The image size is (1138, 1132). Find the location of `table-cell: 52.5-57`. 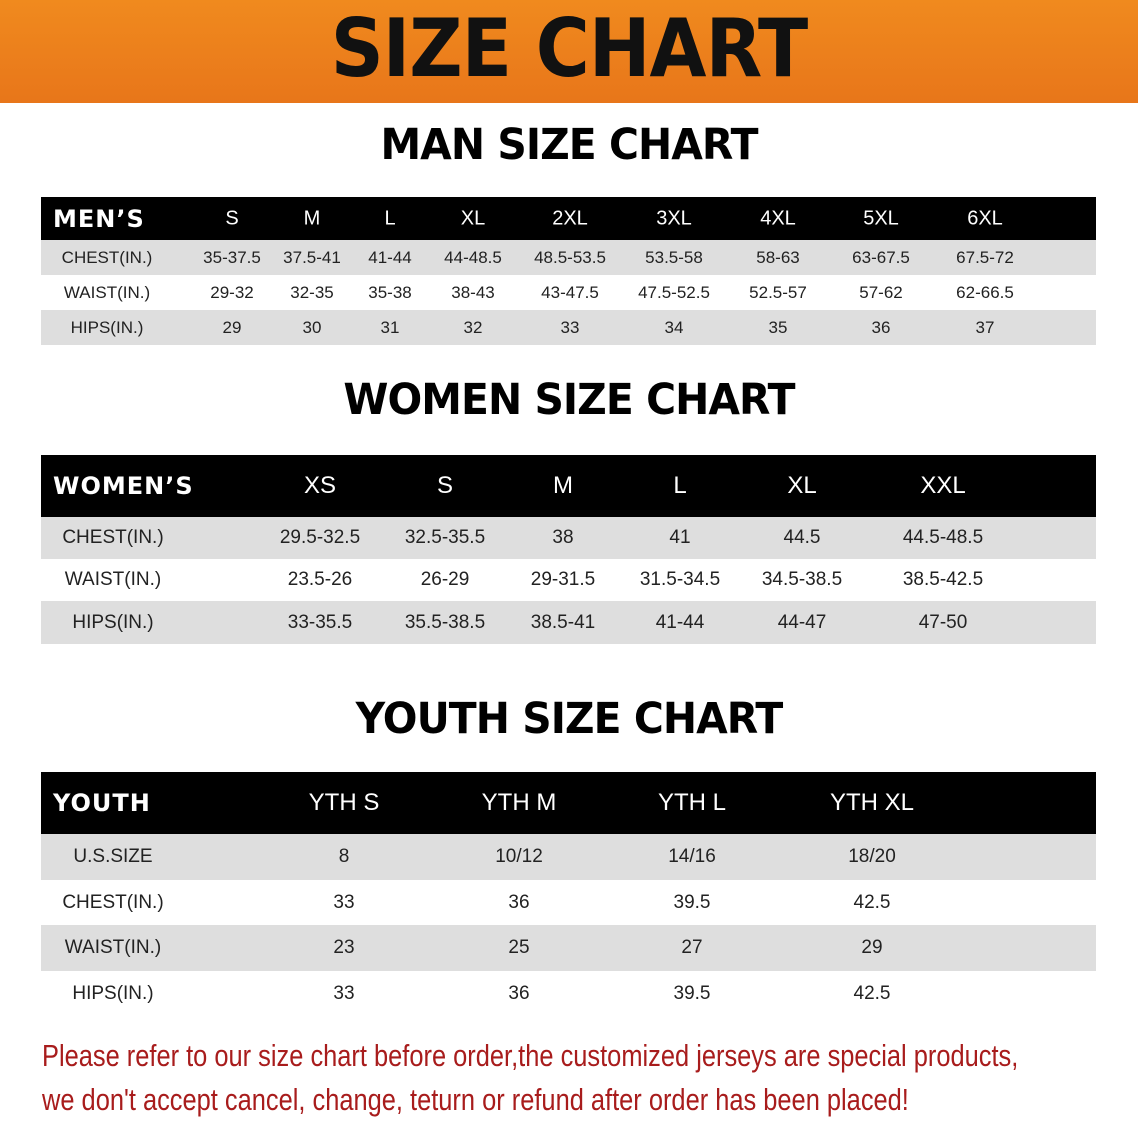

table-cell: 52.5-57 is located at coordinates (778, 292).